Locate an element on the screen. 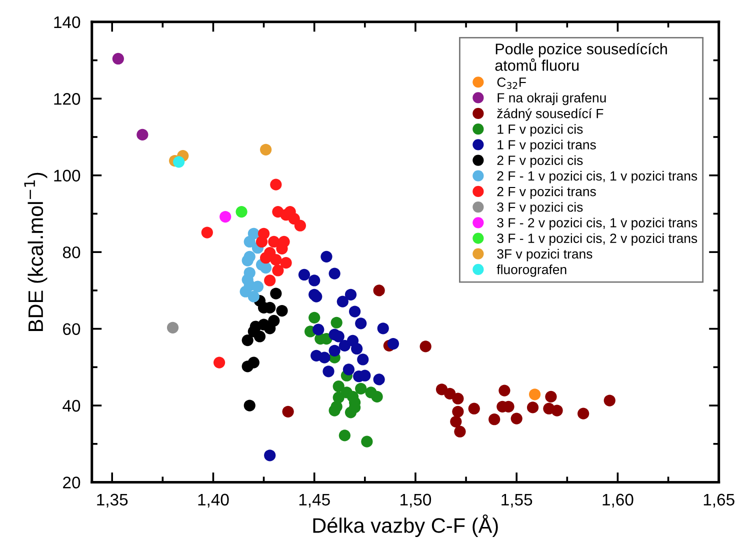 The image size is (735, 548). legend-label: 1 F v pozici cis is located at coordinates (540, 130).